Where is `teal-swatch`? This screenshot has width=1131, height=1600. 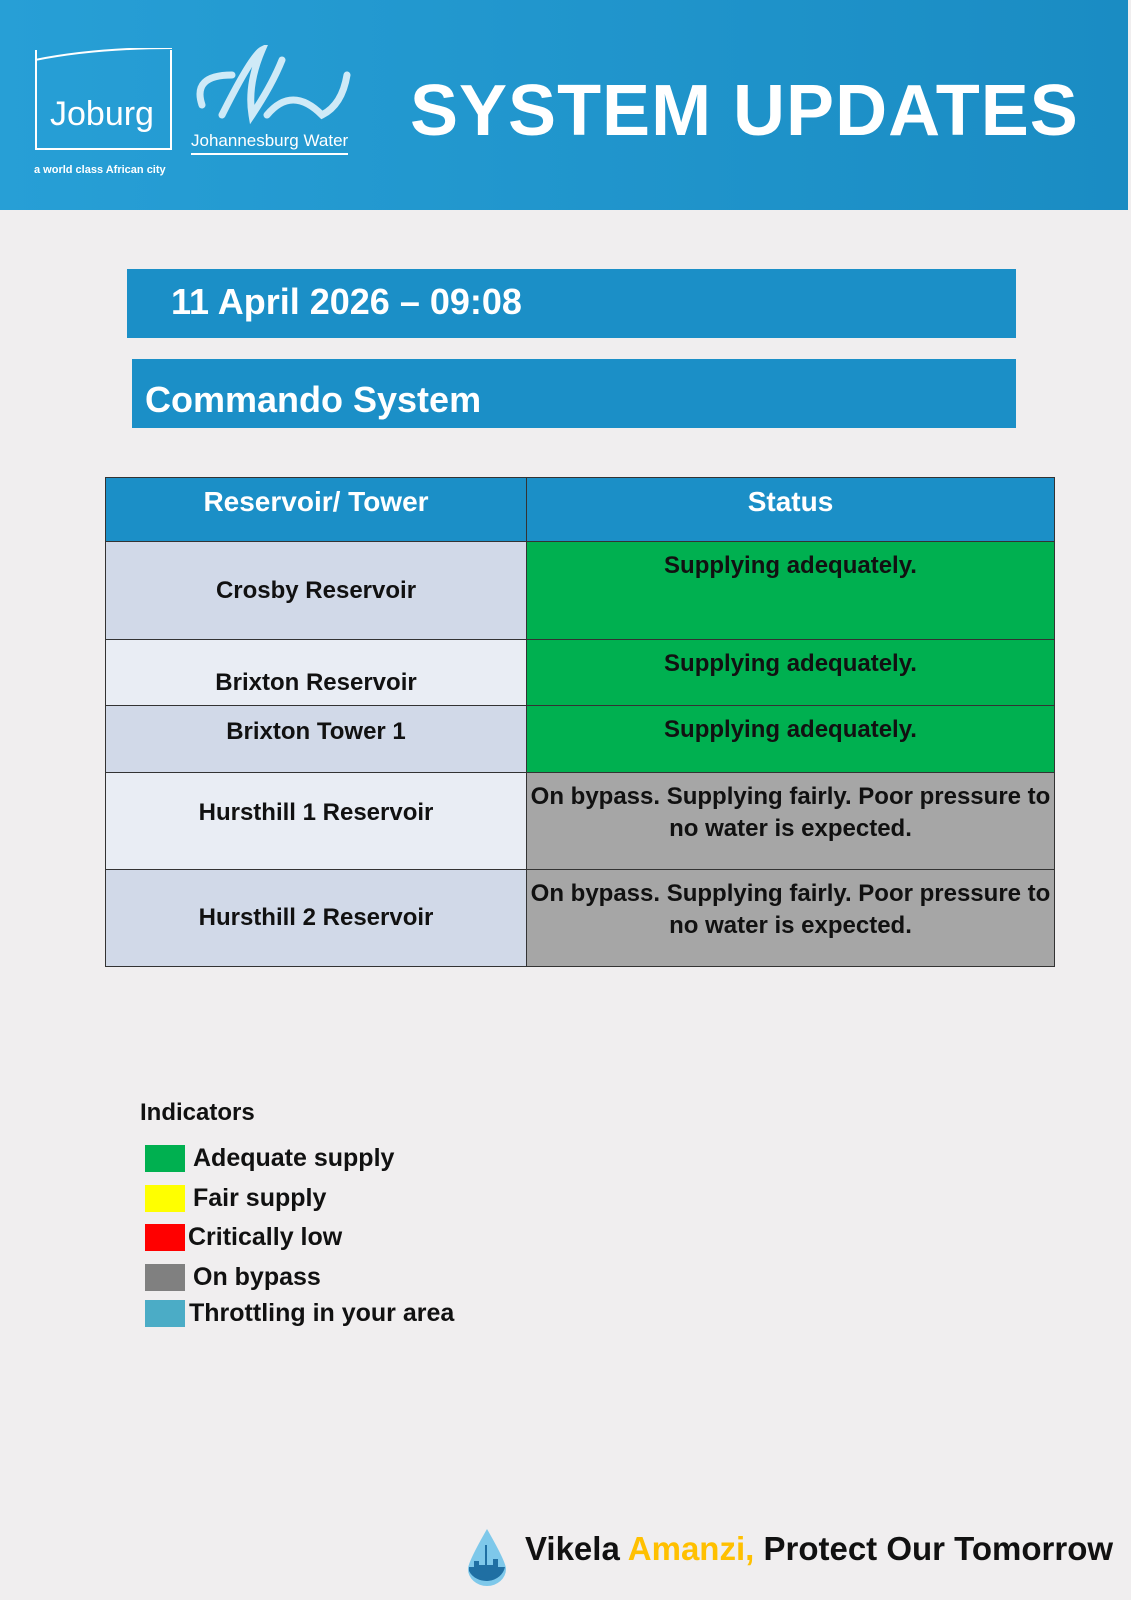 teal-swatch is located at coordinates (165, 1313).